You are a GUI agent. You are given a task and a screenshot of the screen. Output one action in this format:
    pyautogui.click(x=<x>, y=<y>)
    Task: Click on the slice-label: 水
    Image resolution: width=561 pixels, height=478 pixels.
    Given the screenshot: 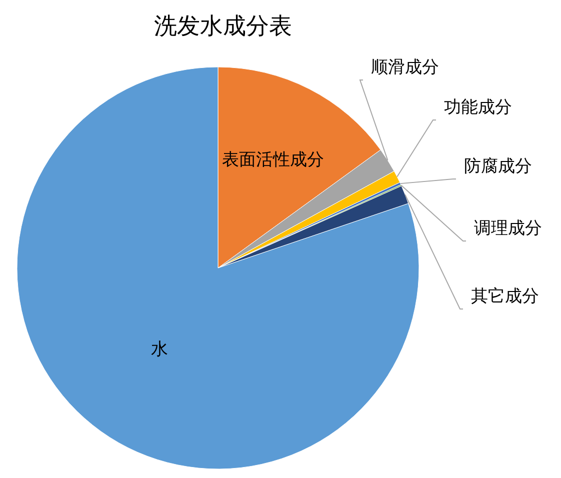 What is the action you would take?
    pyautogui.click(x=159, y=349)
    